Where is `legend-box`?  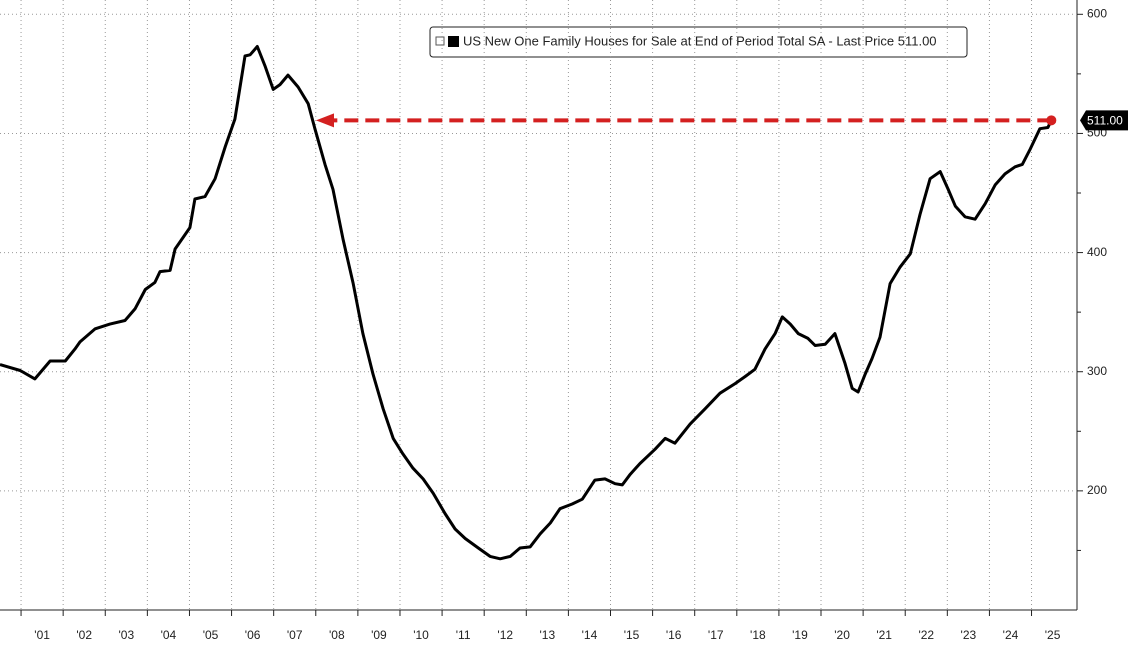
legend-box is located at coordinates (698, 42).